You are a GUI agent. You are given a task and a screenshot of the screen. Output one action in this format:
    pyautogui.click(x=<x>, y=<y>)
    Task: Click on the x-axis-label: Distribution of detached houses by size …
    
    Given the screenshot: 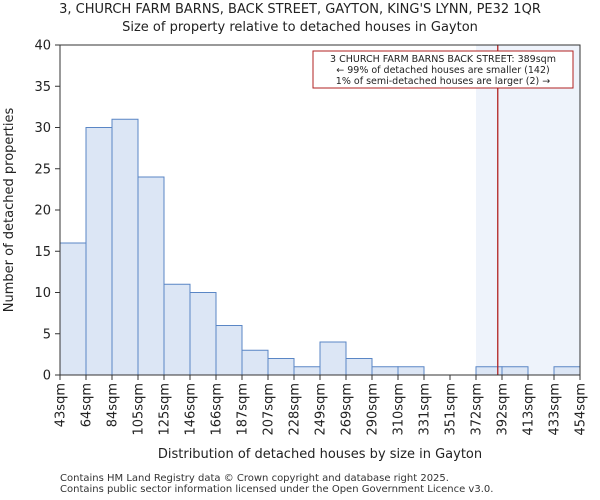 What is the action you would take?
    pyautogui.click(x=320, y=454)
    